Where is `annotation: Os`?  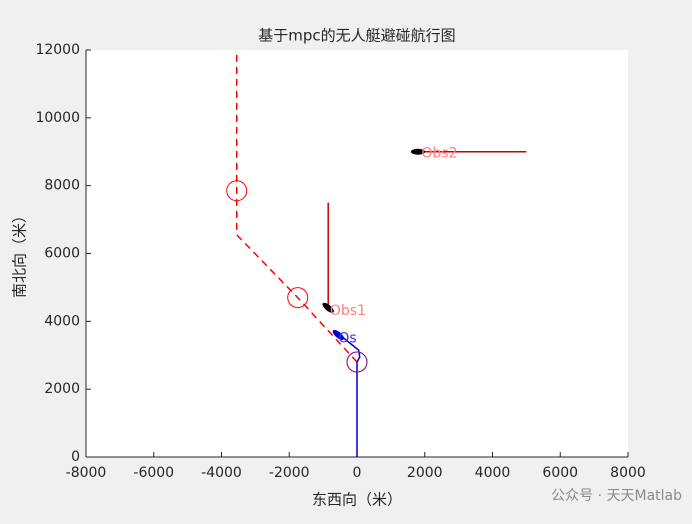 annotation: Os is located at coordinates (347, 338).